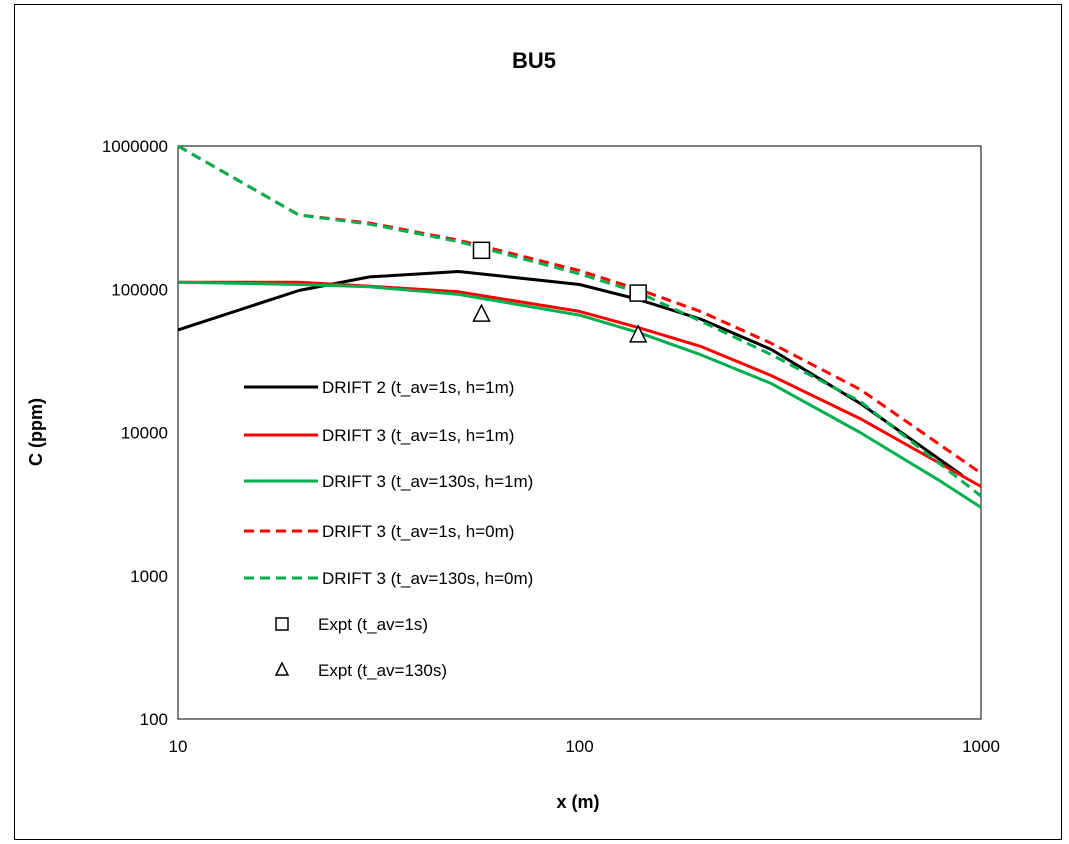 The image size is (1069, 844). What do you see at coordinates (534, 60) in the screenshot?
I see `chart-title: BU5` at bounding box center [534, 60].